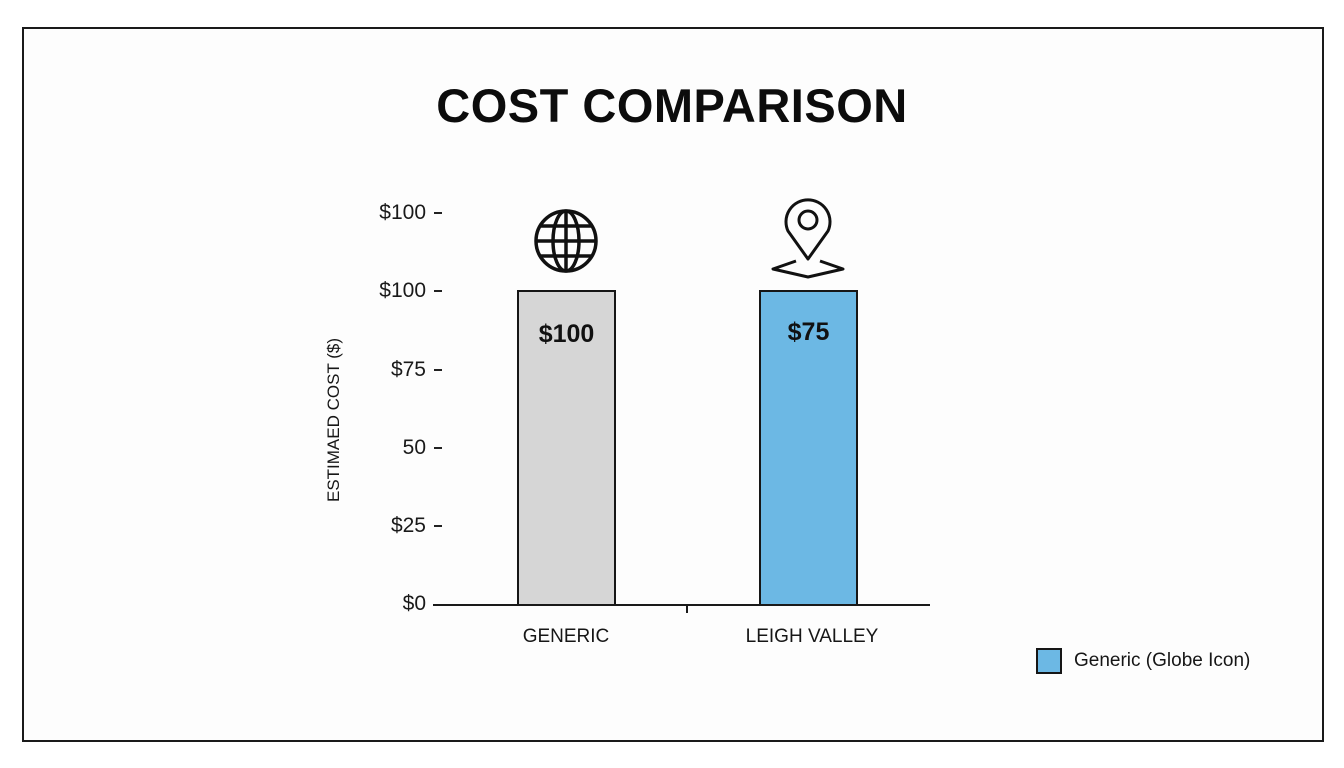 This screenshot has height=768, width=1344. What do you see at coordinates (1162, 660) in the screenshot?
I see `legend-label: Generic (Globe Icon)` at bounding box center [1162, 660].